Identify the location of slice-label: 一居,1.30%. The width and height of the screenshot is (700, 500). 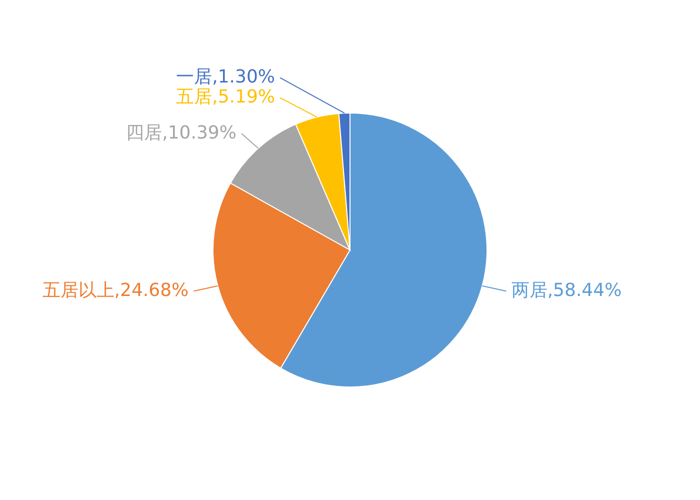
(225, 77).